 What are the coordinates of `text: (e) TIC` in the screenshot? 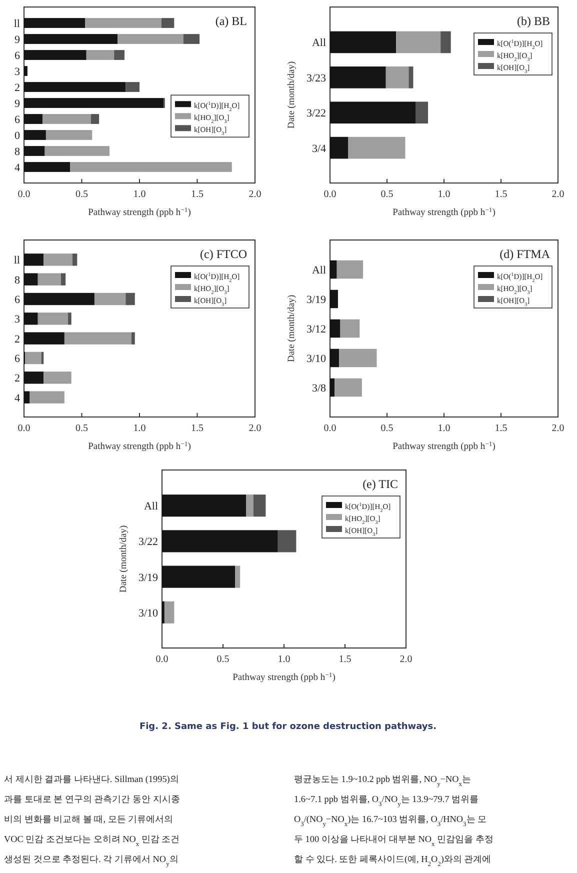 It's located at (380, 484).